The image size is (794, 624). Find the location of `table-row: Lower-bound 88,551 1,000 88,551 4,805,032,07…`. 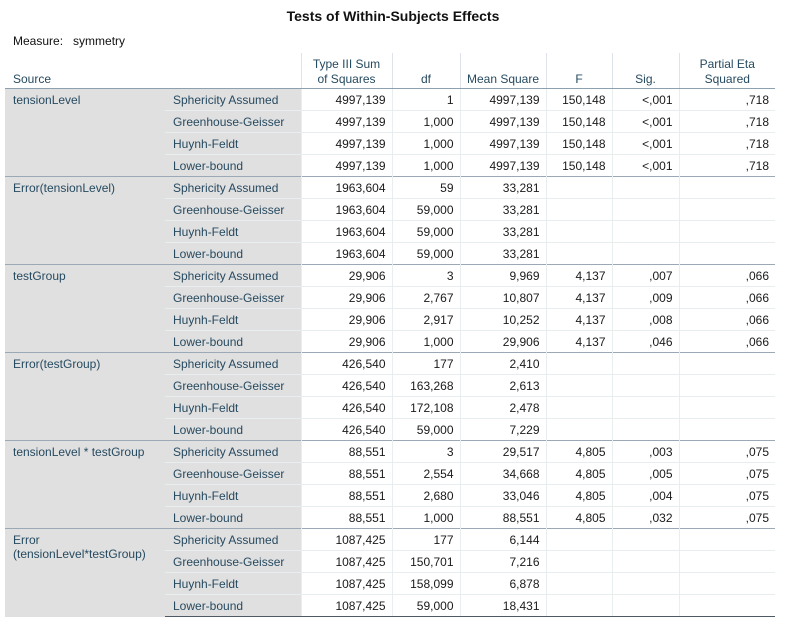

table-row: Lower-bound 88,551 1,000 88,551 4,805,032,07… is located at coordinates (390, 517).